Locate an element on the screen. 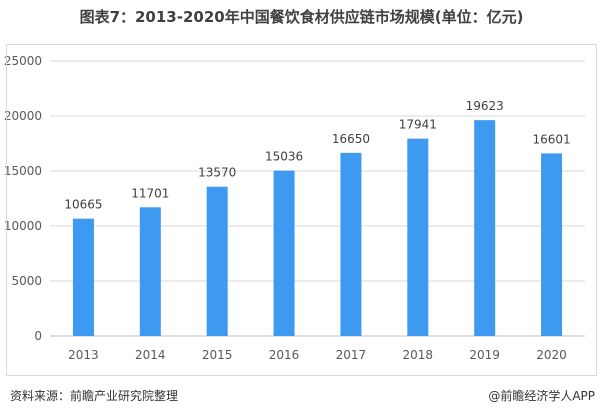  y-tick-label: 20000 is located at coordinates (23, 116).